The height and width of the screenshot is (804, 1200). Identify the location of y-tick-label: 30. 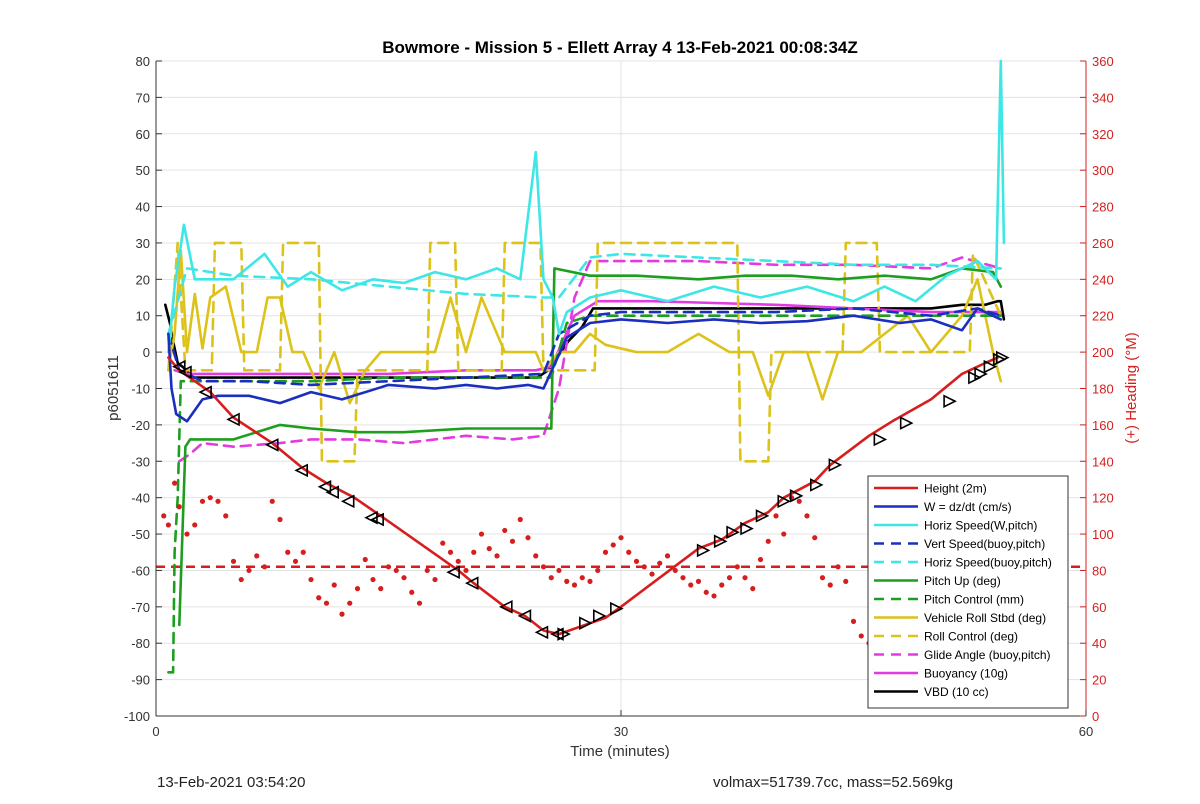
(143, 243).